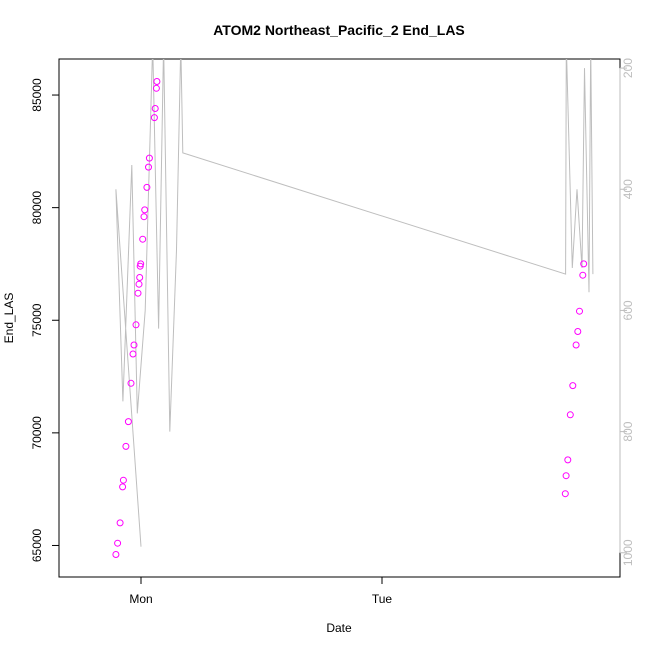 Image resolution: width=650 pixels, height=650 pixels. I want to click on x-axis: Mon Tue, so click(261, 591).